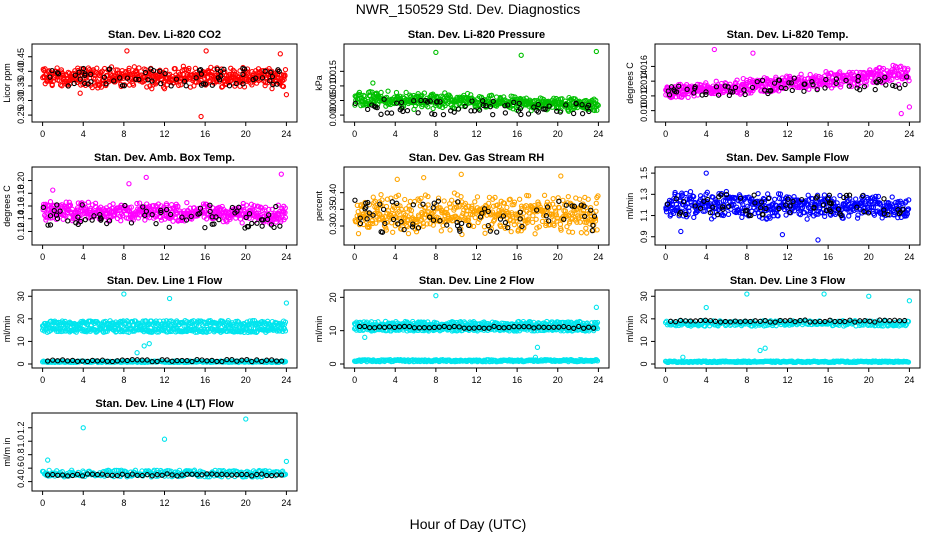 The height and width of the screenshot is (540, 936). What do you see at coordinates (319, 205) in the screenshot?
I see `y-axis-label: percent` at bounding box center [319, 205].